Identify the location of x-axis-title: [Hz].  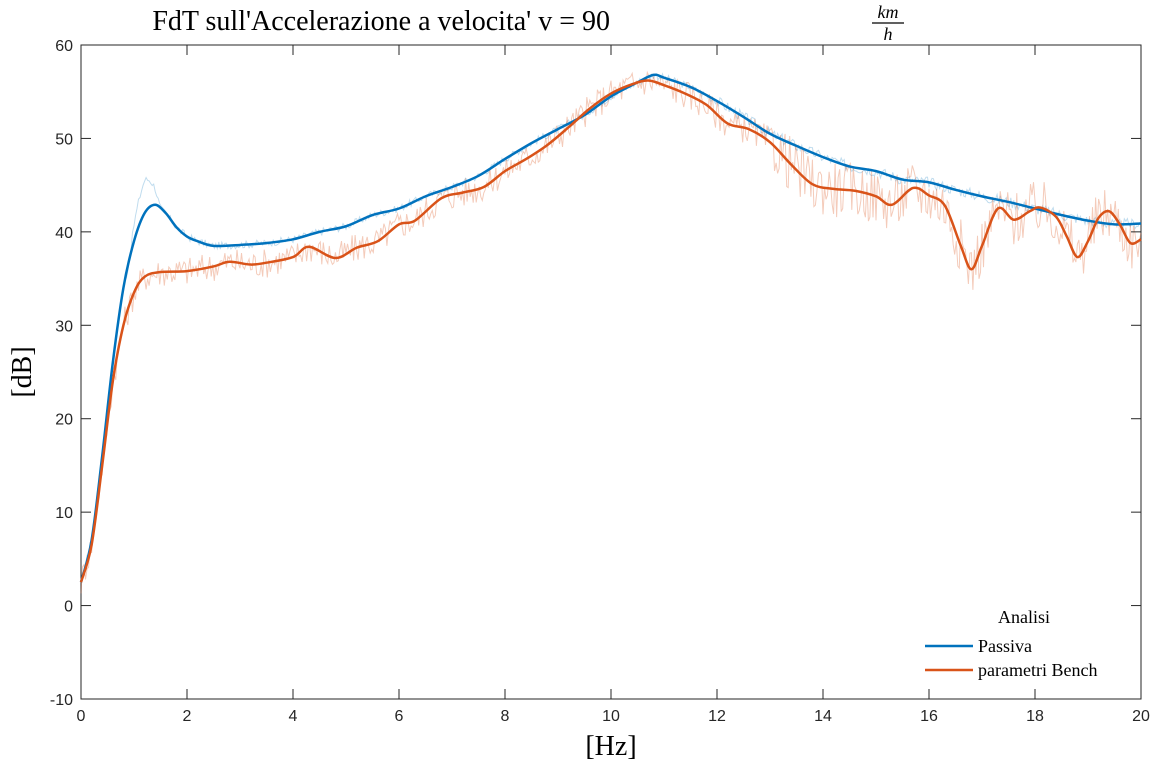
(610, 746).